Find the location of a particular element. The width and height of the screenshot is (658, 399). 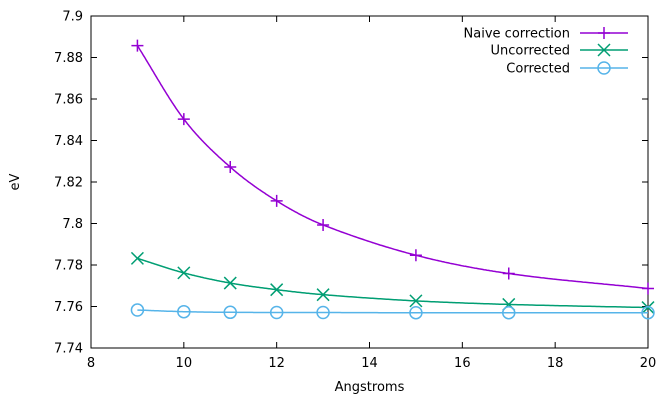

y-tick-label: 7.82 is located at coordinates (68, 183).